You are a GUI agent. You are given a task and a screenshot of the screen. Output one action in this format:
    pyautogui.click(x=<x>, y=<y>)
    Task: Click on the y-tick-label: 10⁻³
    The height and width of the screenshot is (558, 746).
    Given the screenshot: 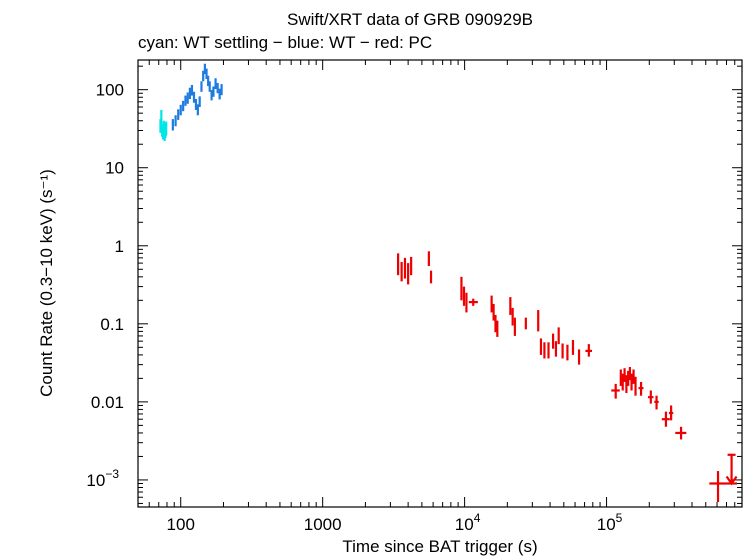 What is the action you would take?
    pyautogui.click(x=102, y=478)
    